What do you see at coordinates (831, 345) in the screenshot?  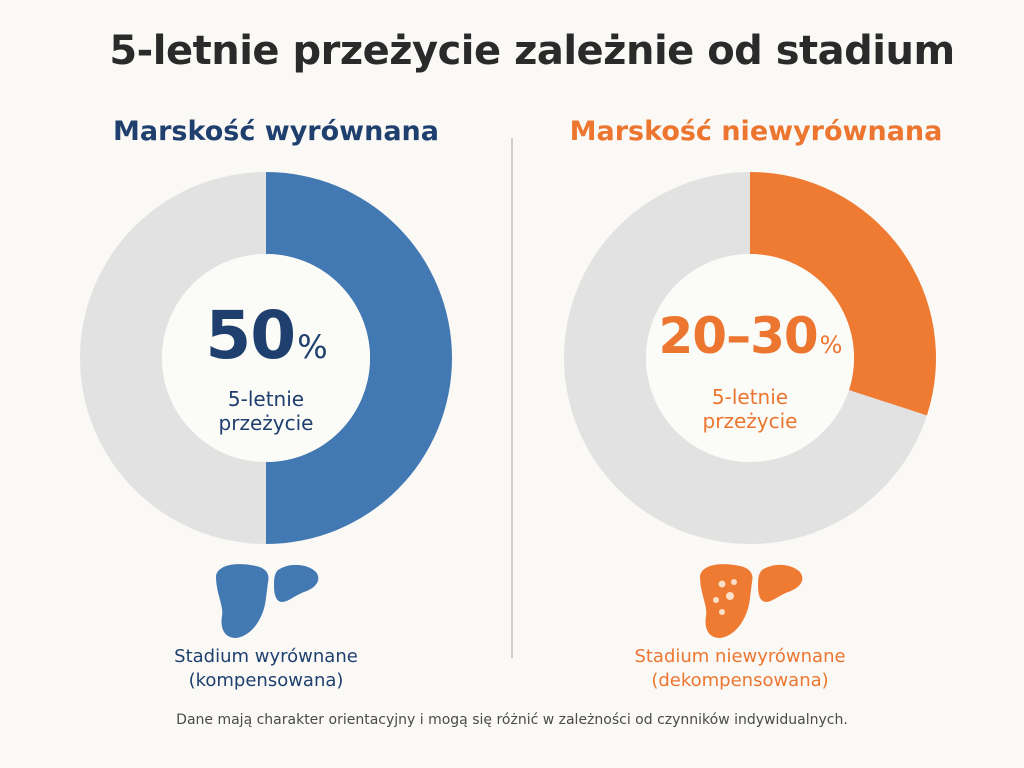 I see `decompensated-unit: %` at bounding box center [831, 345].